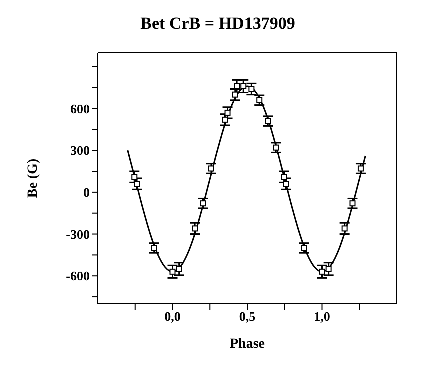  I want to click on y-tick-label: 0, so click(87, 192).